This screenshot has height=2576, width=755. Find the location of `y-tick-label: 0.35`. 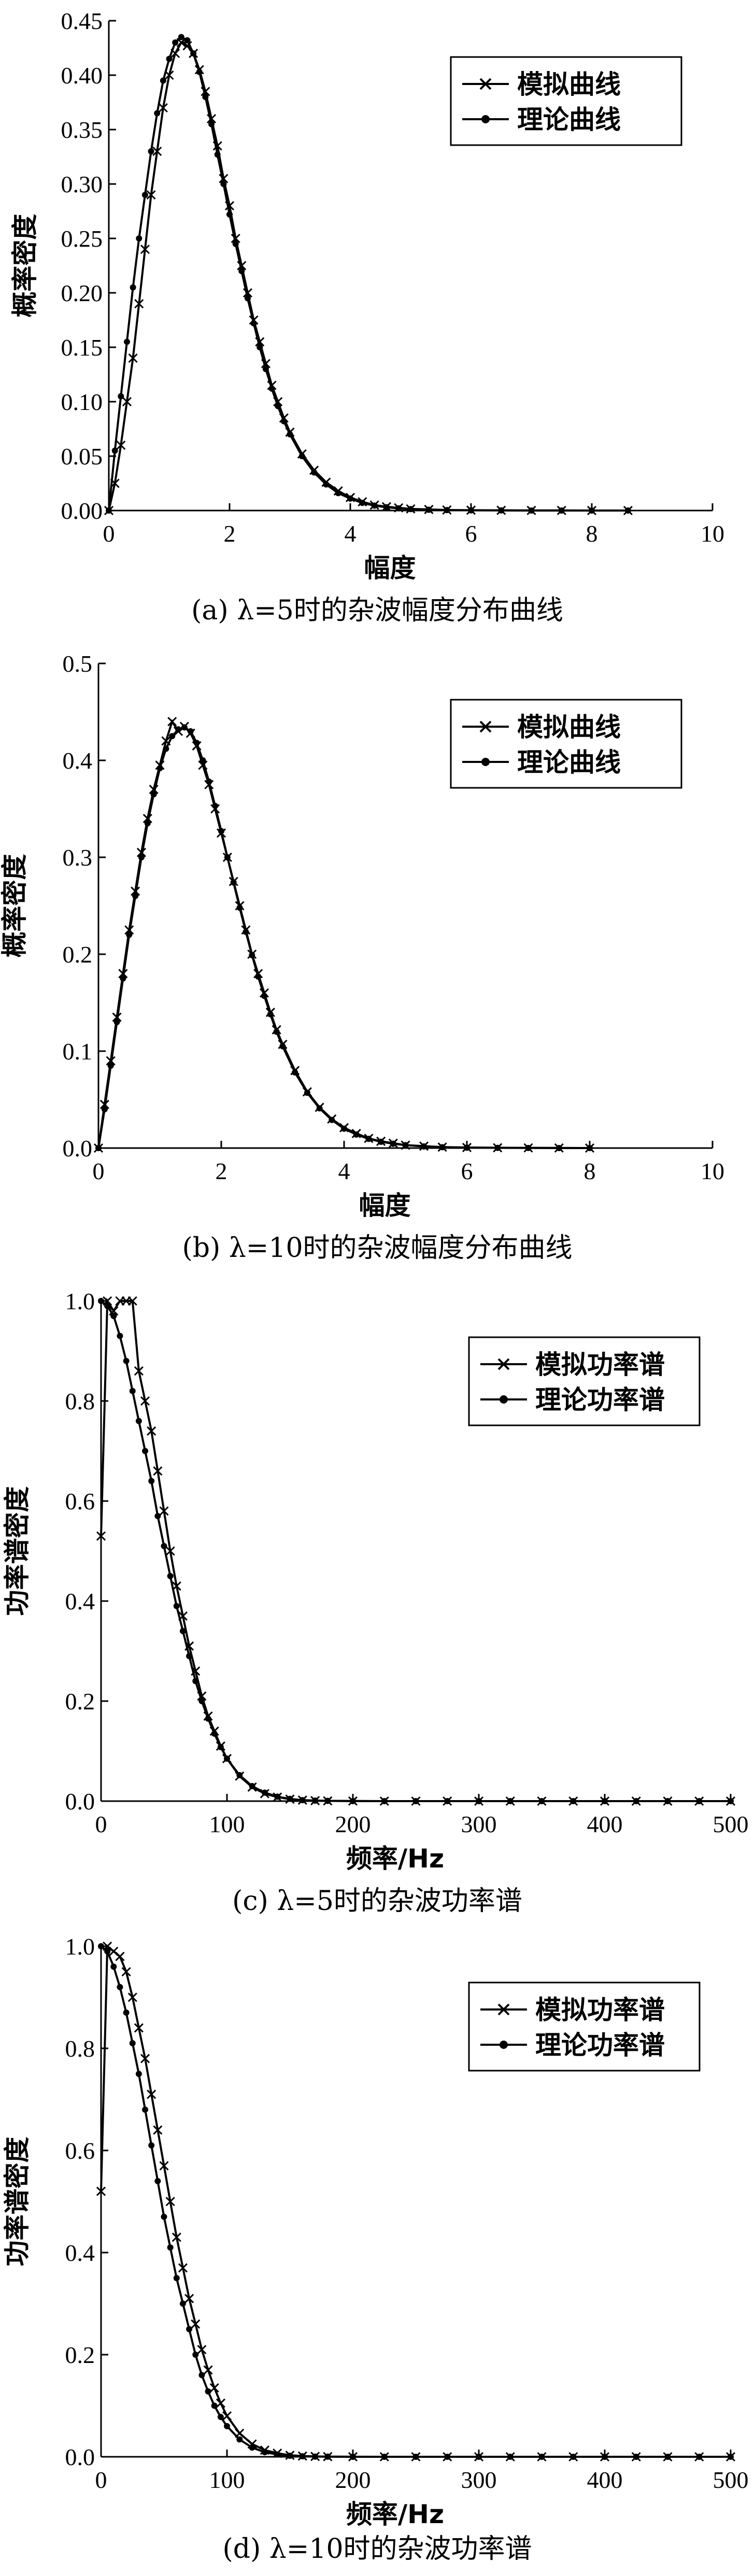

y-tick-label: 0.35 is located at coordinates (82, 130).